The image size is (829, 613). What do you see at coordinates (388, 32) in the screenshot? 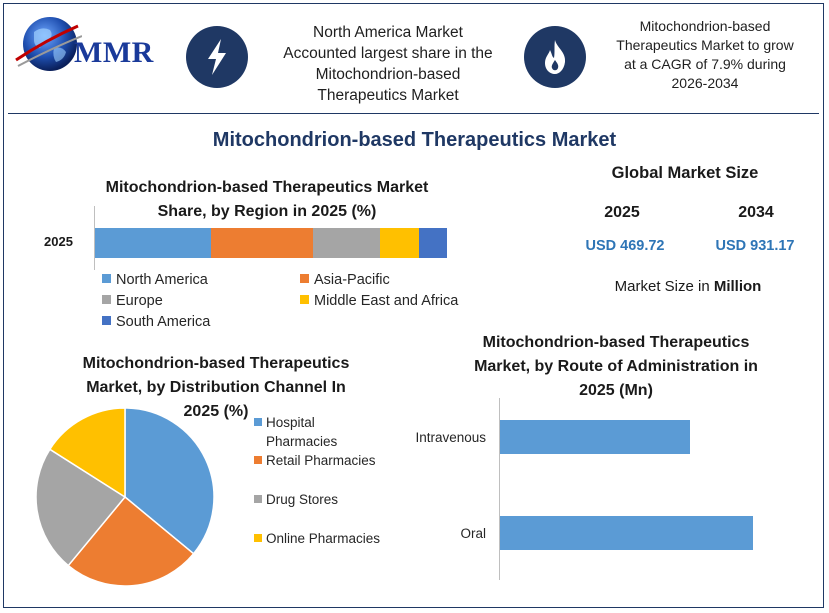
I see `info1-line1: North America Market` at bounding box center [388, 32].